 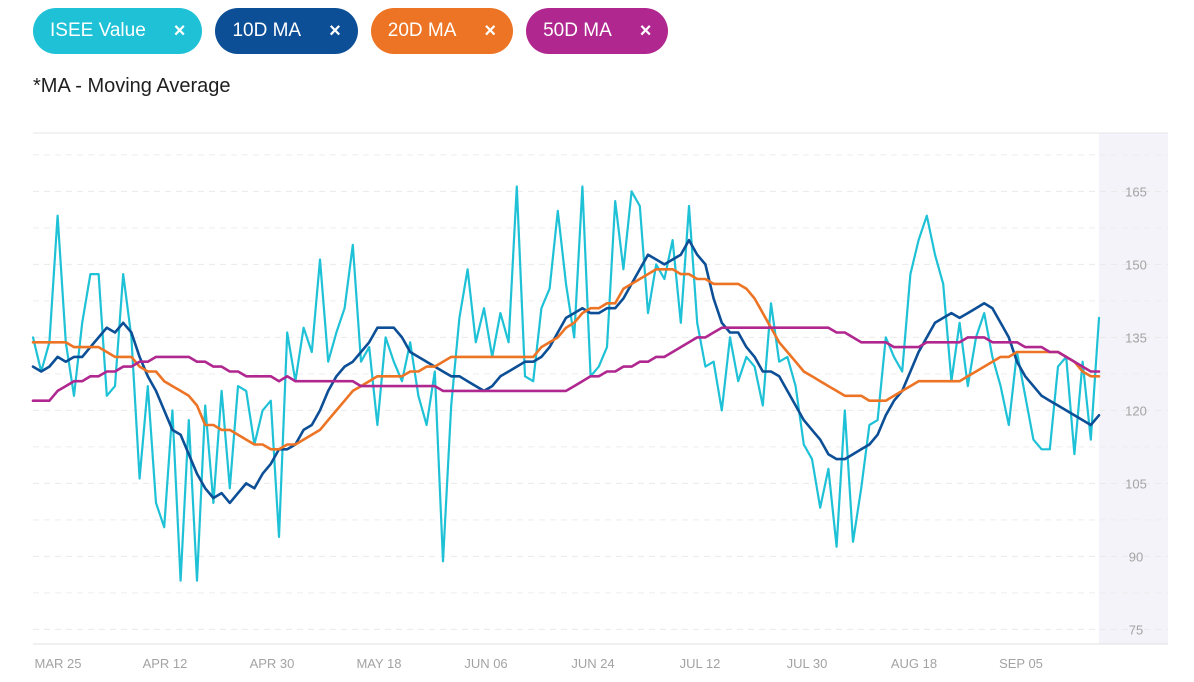 What do you see at coordinates (1136, 191) in the screenshot?
I see `y-tick-label: 165` at bounding box center [1136, 191].